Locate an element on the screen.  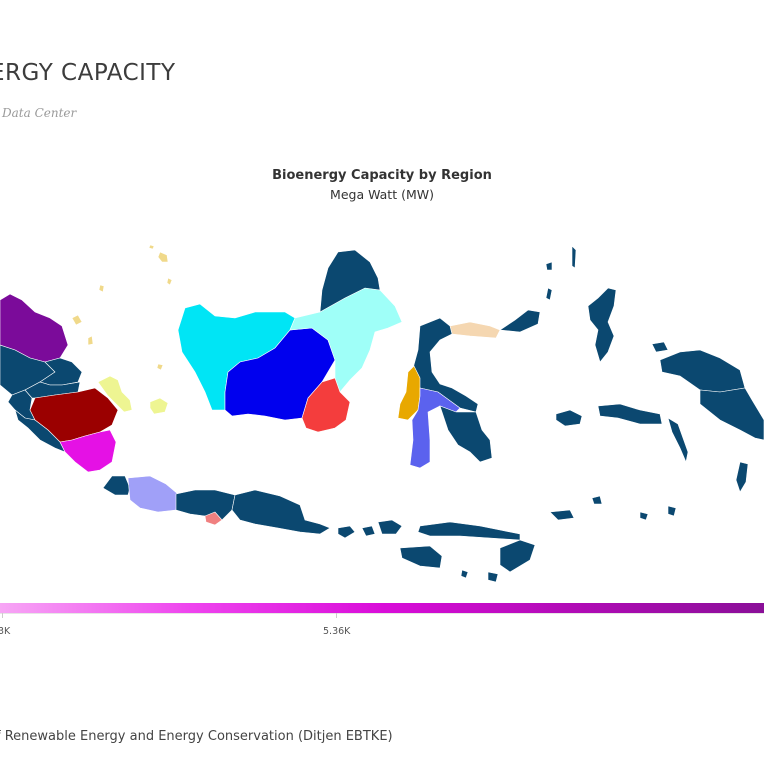
region-gorontalo is located at coordinates (475, 330).